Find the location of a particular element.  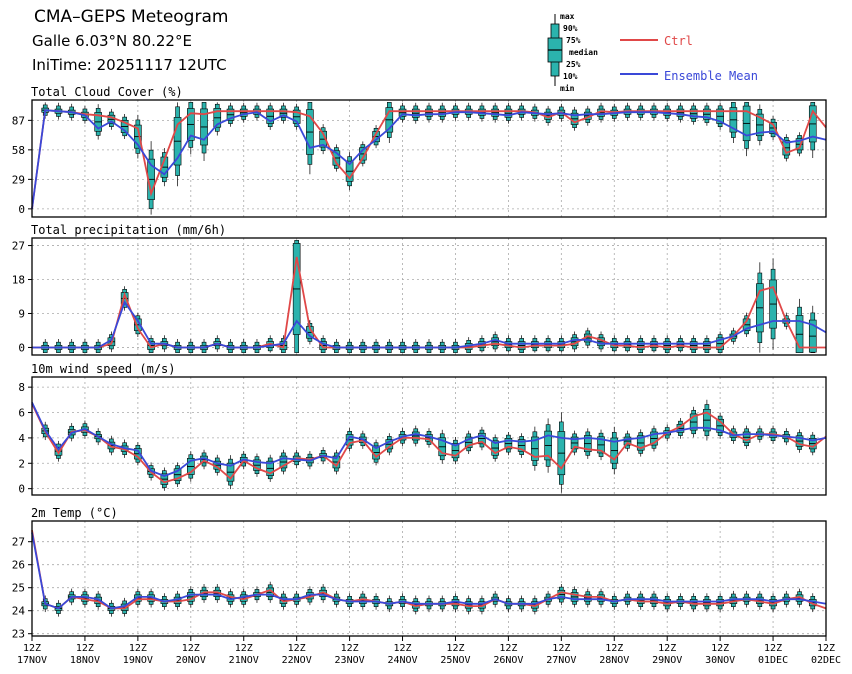

chart-title: CMA–GEPS Meteogram is located at coordinates (131, 17).